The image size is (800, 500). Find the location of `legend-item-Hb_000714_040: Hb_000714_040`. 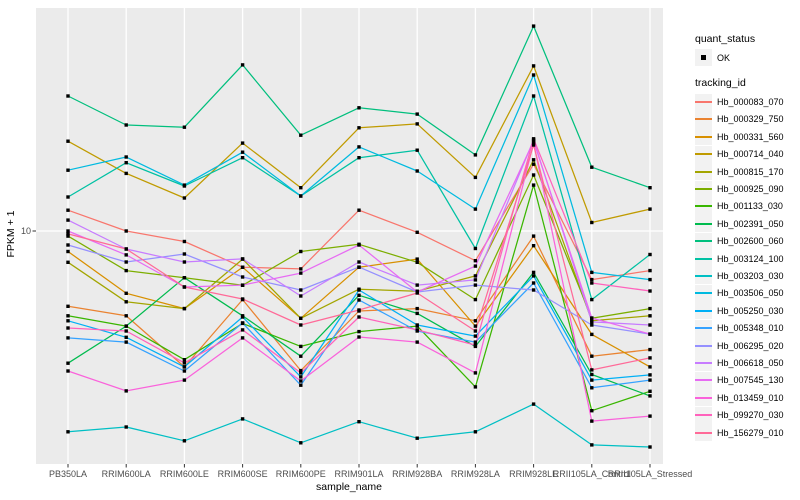

legend-item-Hb_000714_040: Hb_000714_040 is located at coordinates (747, 154).